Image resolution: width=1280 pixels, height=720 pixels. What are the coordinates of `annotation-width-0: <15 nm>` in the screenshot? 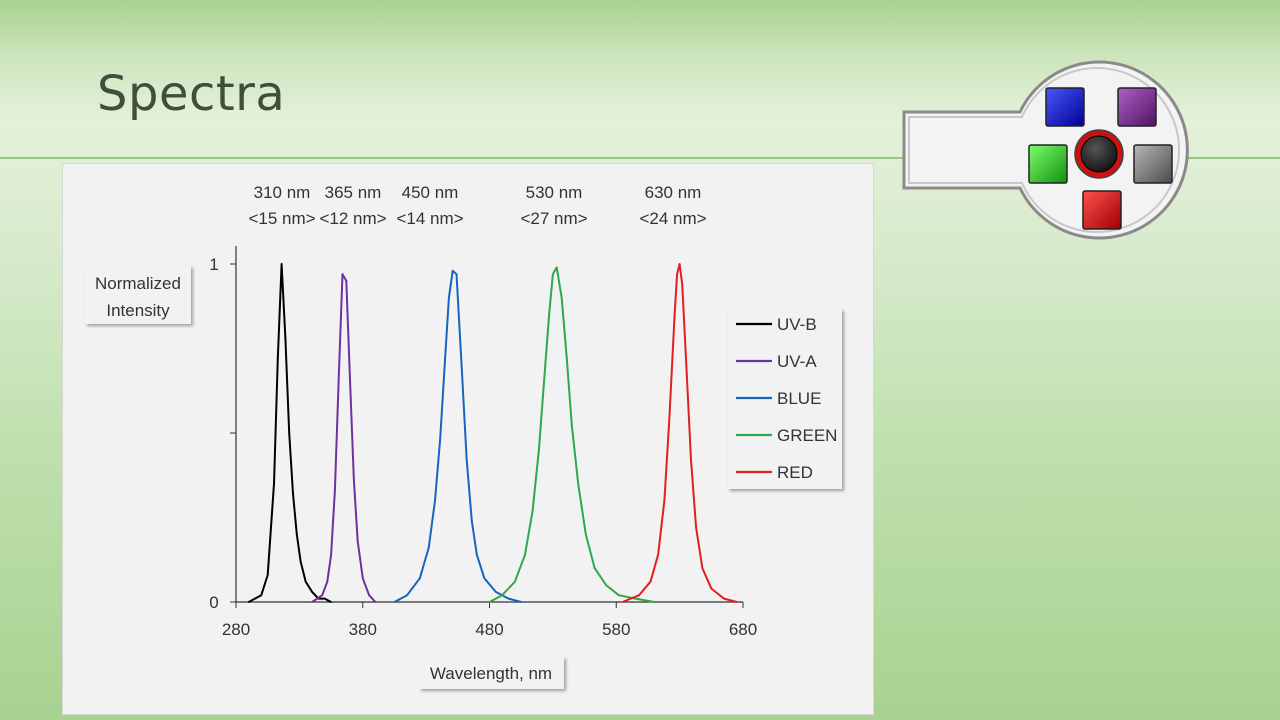 It's located at (281, 218).